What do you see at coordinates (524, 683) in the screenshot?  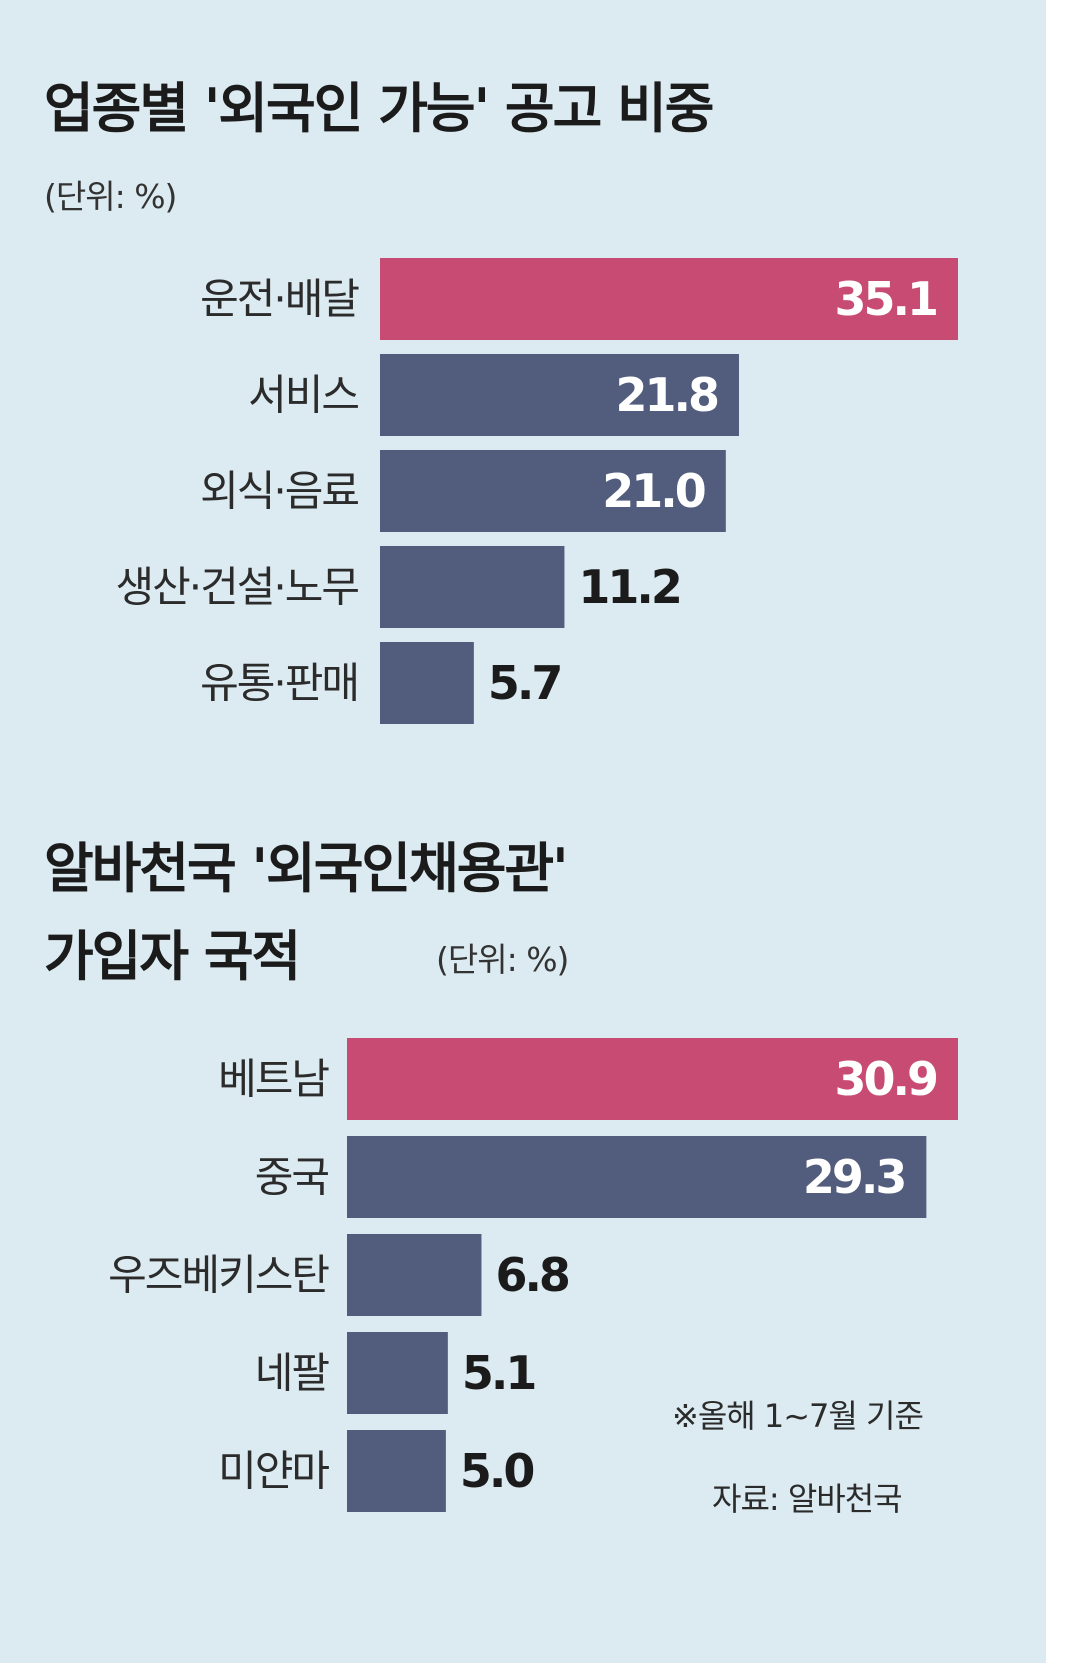 I see `chart1-value-label: 5.7` at bounding box center [524, 683].